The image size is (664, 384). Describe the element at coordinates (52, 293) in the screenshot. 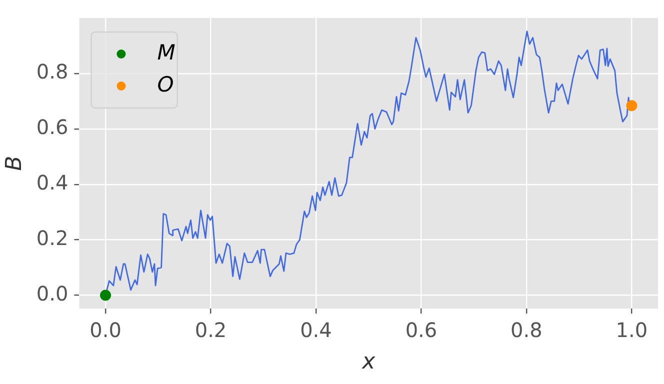

I see `y-tick-label: 0.0` at that location.